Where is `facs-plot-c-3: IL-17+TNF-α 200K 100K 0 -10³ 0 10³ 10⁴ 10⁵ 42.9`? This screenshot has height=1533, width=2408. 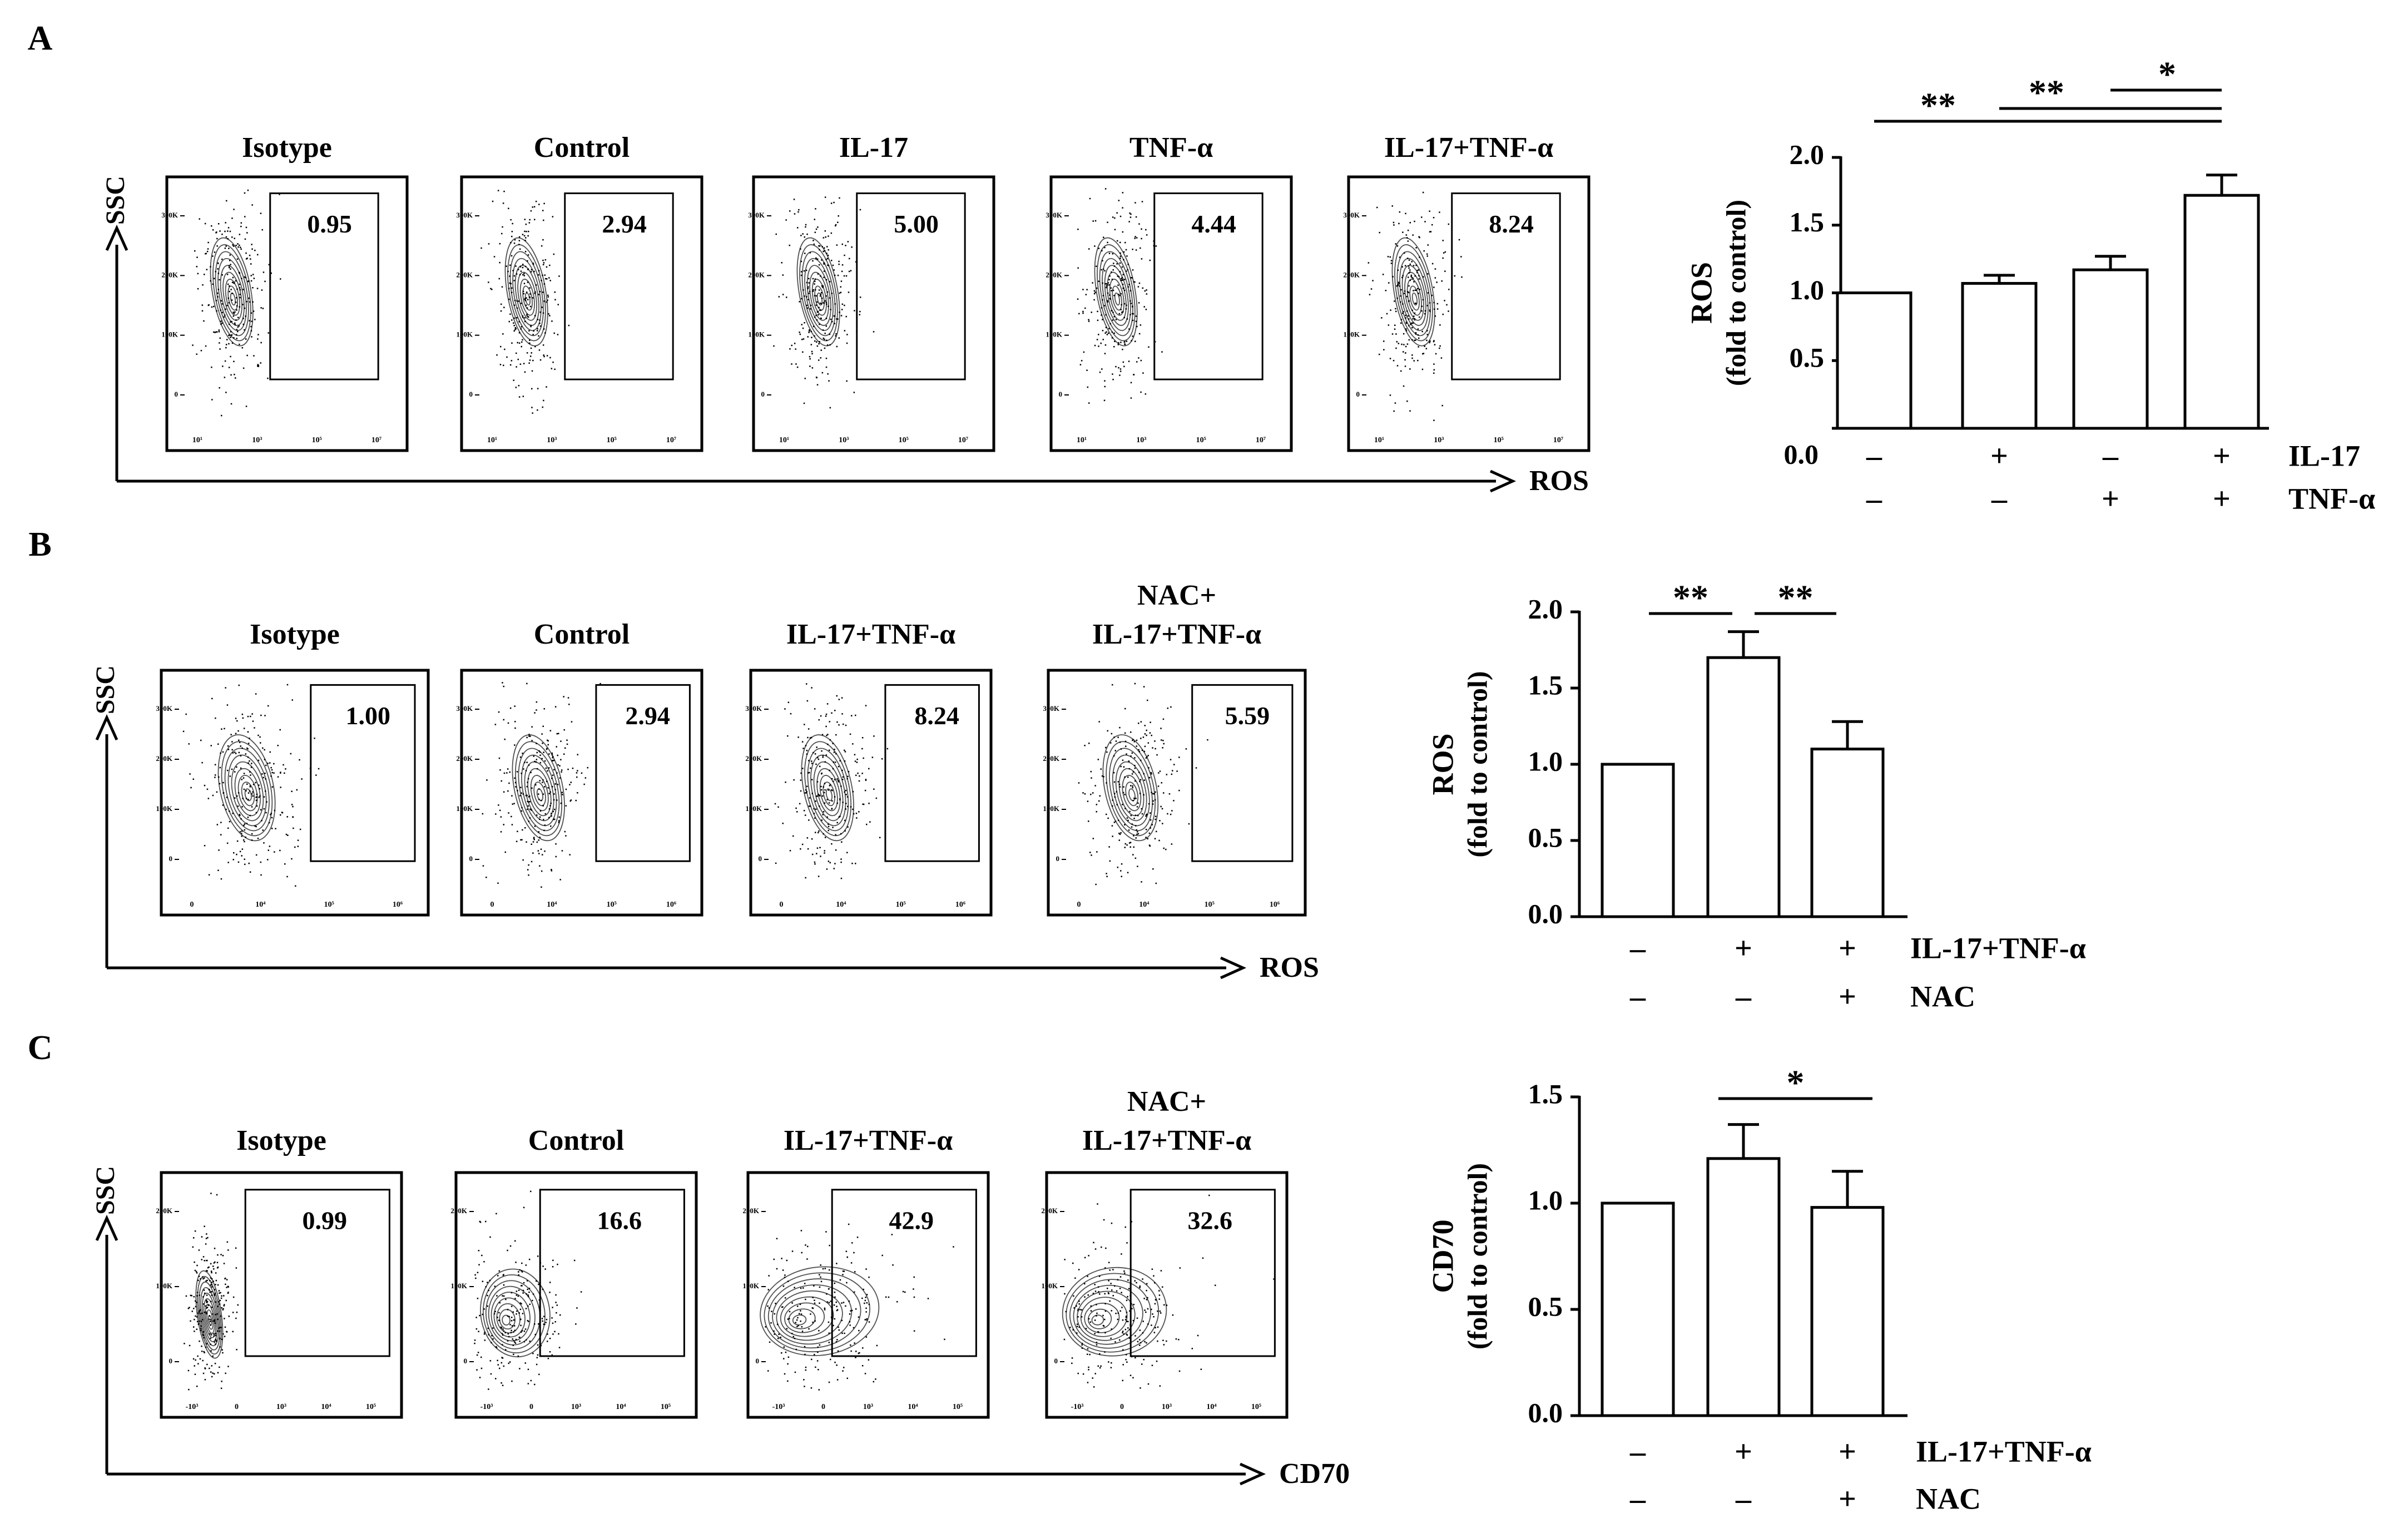
facs-plot-c-3: IL-17+TNF-α 200K 100K 0 -10³ 0 10³ 10⁴ 10⁵ 42.9 is located at coordinates (866, 1272).